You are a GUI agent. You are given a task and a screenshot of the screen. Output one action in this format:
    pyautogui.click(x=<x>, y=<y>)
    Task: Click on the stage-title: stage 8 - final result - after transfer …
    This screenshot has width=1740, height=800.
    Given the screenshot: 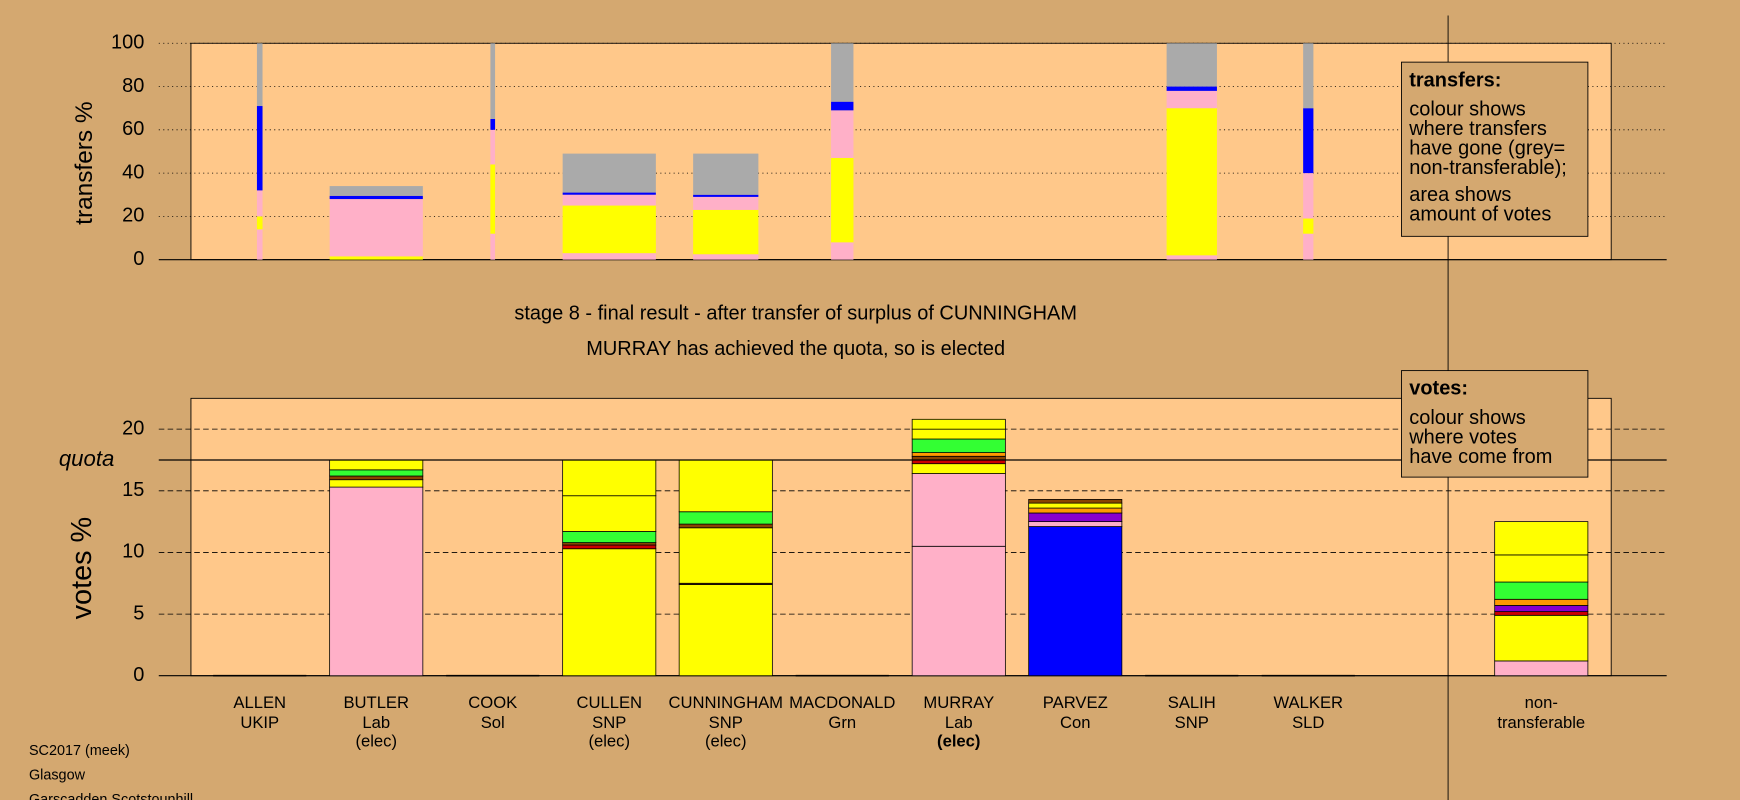 What is the action you would take?
    pyautogui.click(x=795, y=313)
    